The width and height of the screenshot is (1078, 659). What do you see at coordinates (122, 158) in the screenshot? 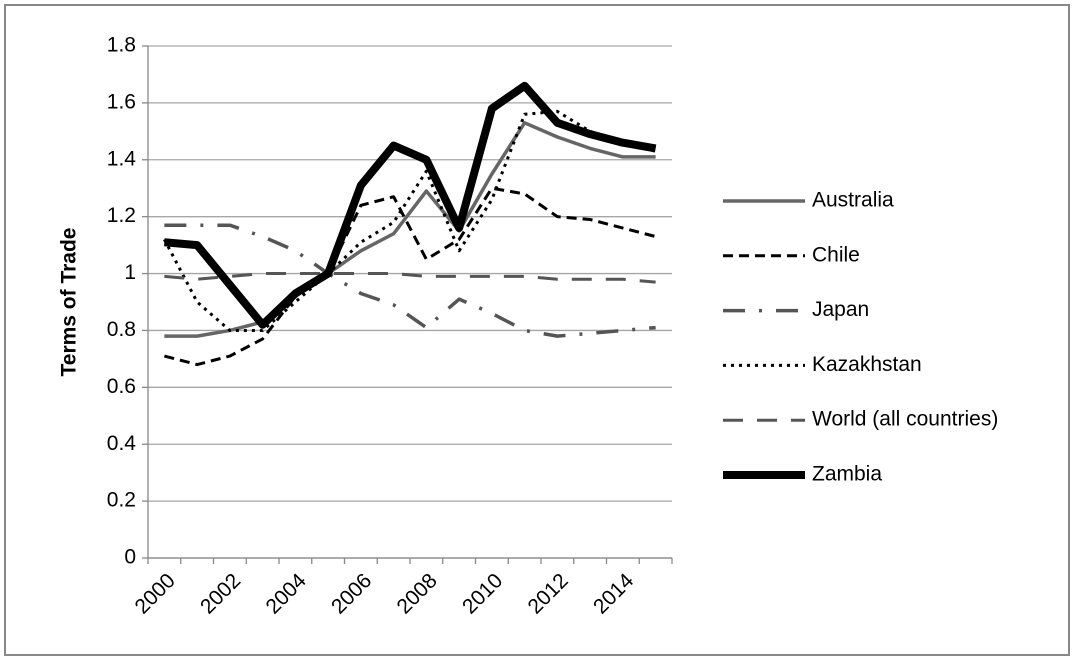
I see `y-tick-label: 1.4` at bounding box center [122, 158].